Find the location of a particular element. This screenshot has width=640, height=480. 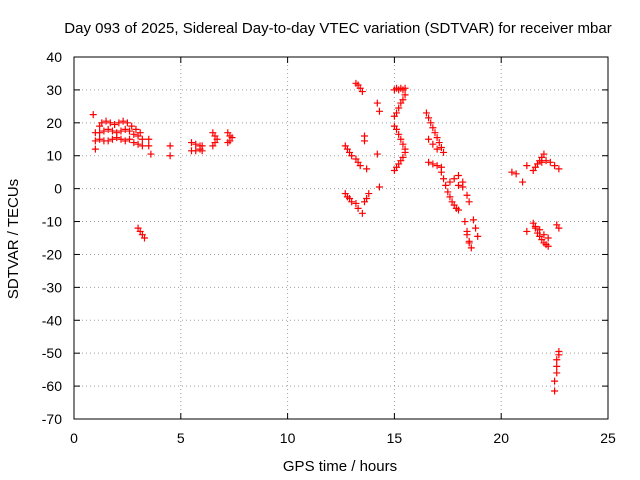

y-tick-label: 30 is located at coordinates (54, 90).